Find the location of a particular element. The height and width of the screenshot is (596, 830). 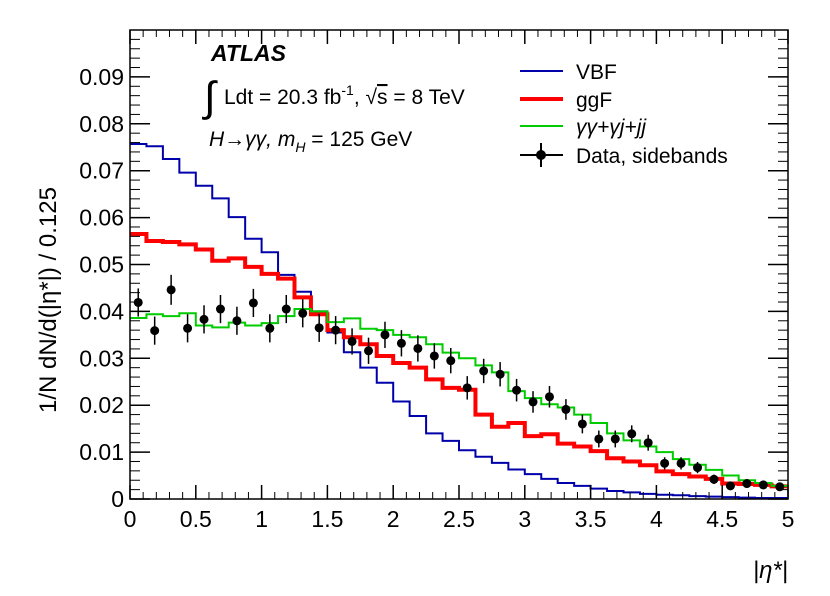

x-tick-label: 3 is located at coordinates (524, 519).